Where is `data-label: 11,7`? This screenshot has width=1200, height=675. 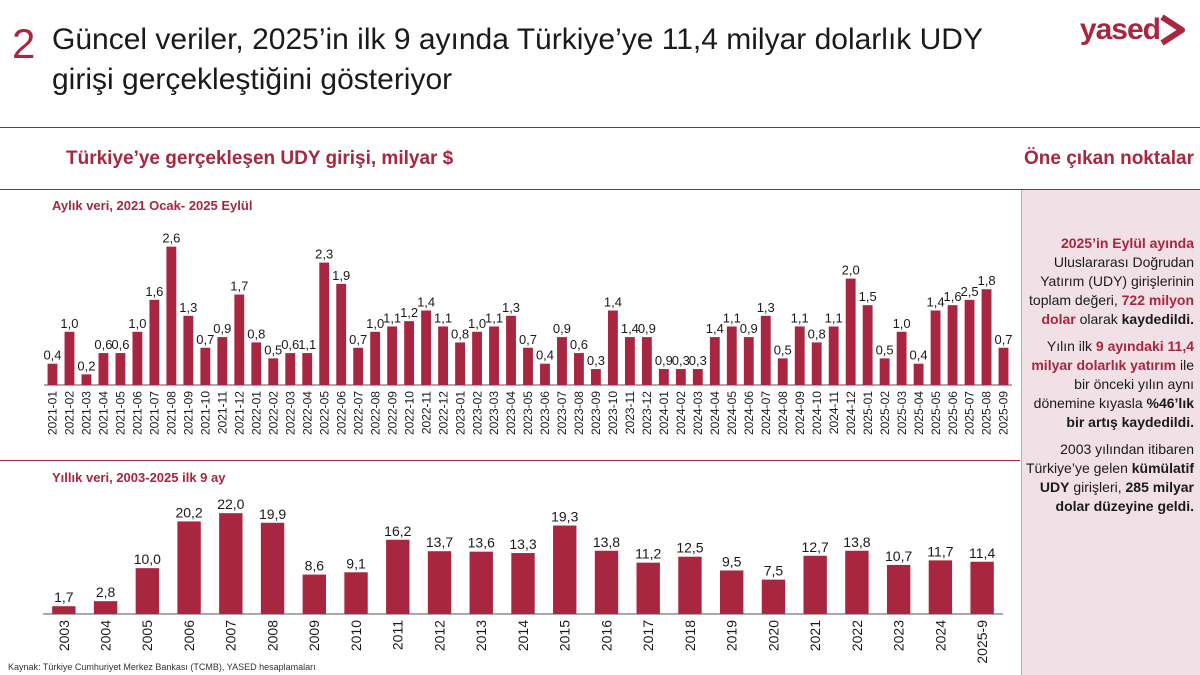 data-label: 11,7 is located at coordinates (940, 551).